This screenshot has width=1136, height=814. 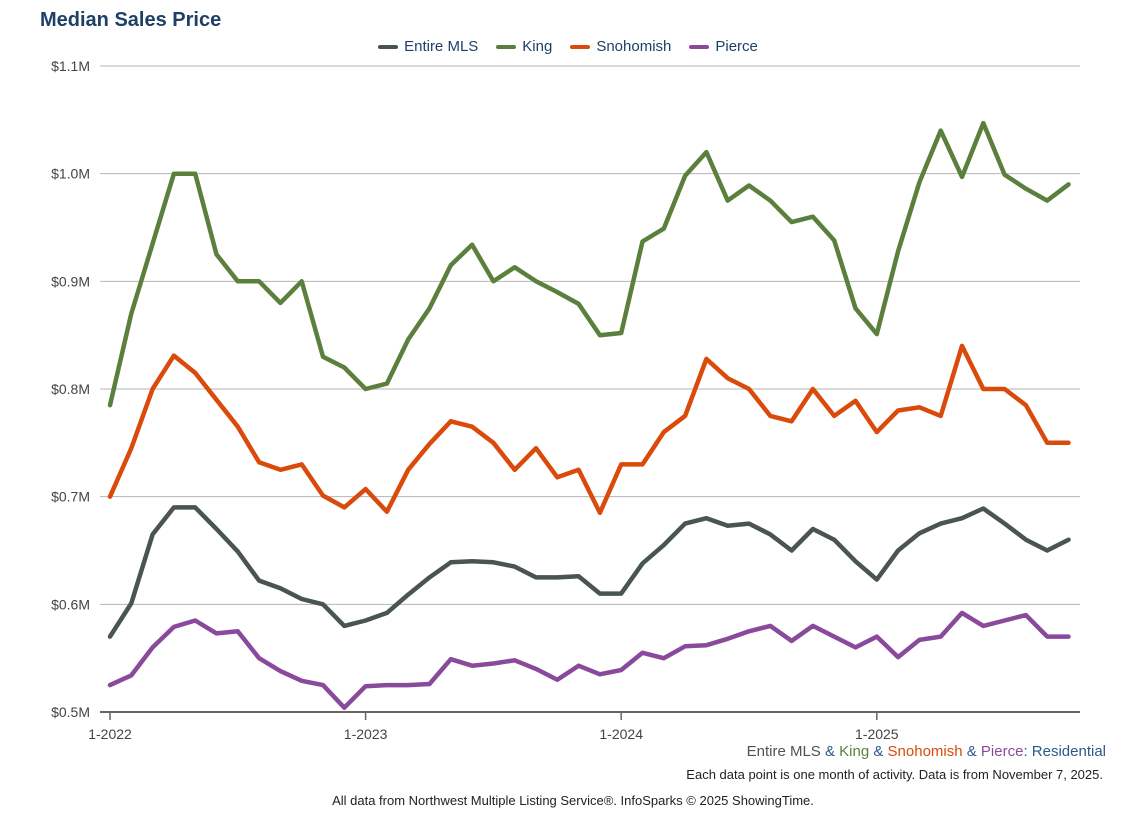 I want to click on series-line-entire-mls, so click(x=589, y=572).